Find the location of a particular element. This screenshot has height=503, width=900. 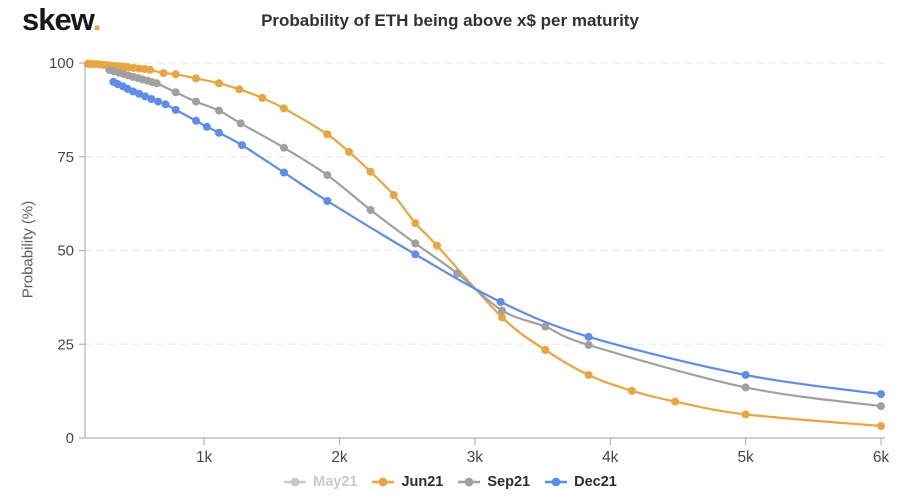

legend-label: May21 is located at coordinates (335, 482).